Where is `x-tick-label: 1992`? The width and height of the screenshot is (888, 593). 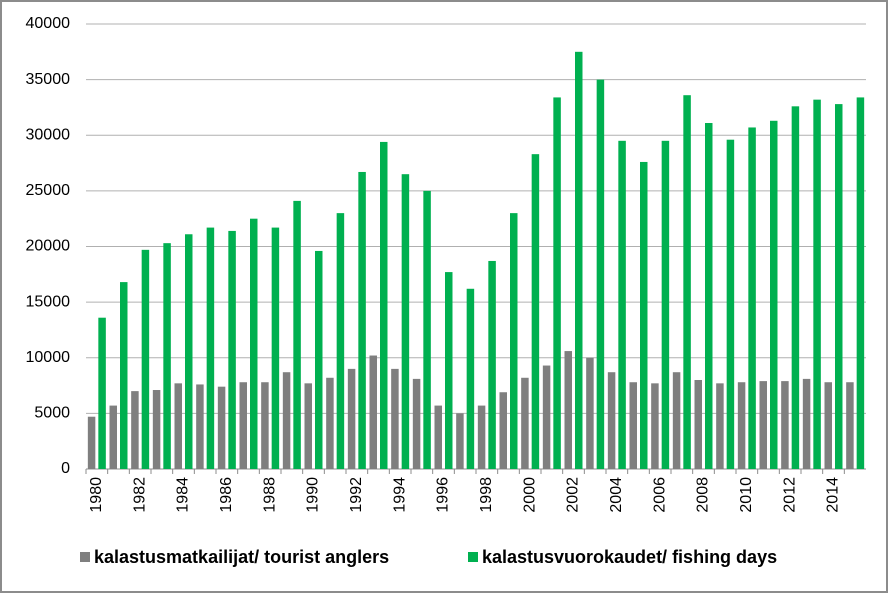
x-tick-label: 1992 is located at coordinates (356, 495).